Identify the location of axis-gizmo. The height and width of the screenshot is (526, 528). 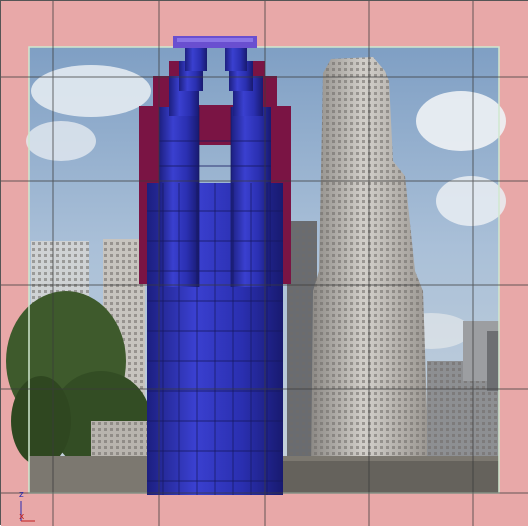
(27, 511).